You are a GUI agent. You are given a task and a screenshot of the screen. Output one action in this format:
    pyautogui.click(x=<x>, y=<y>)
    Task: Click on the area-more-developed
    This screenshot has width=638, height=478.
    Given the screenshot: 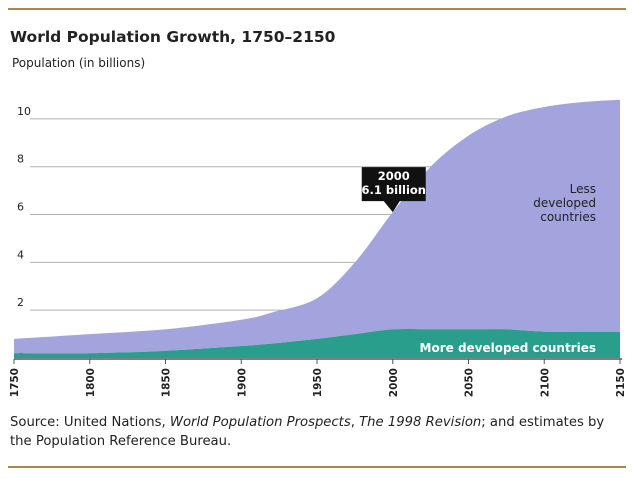 What is the action you would take?
    pyautogui.click(x=317, y=343)
    